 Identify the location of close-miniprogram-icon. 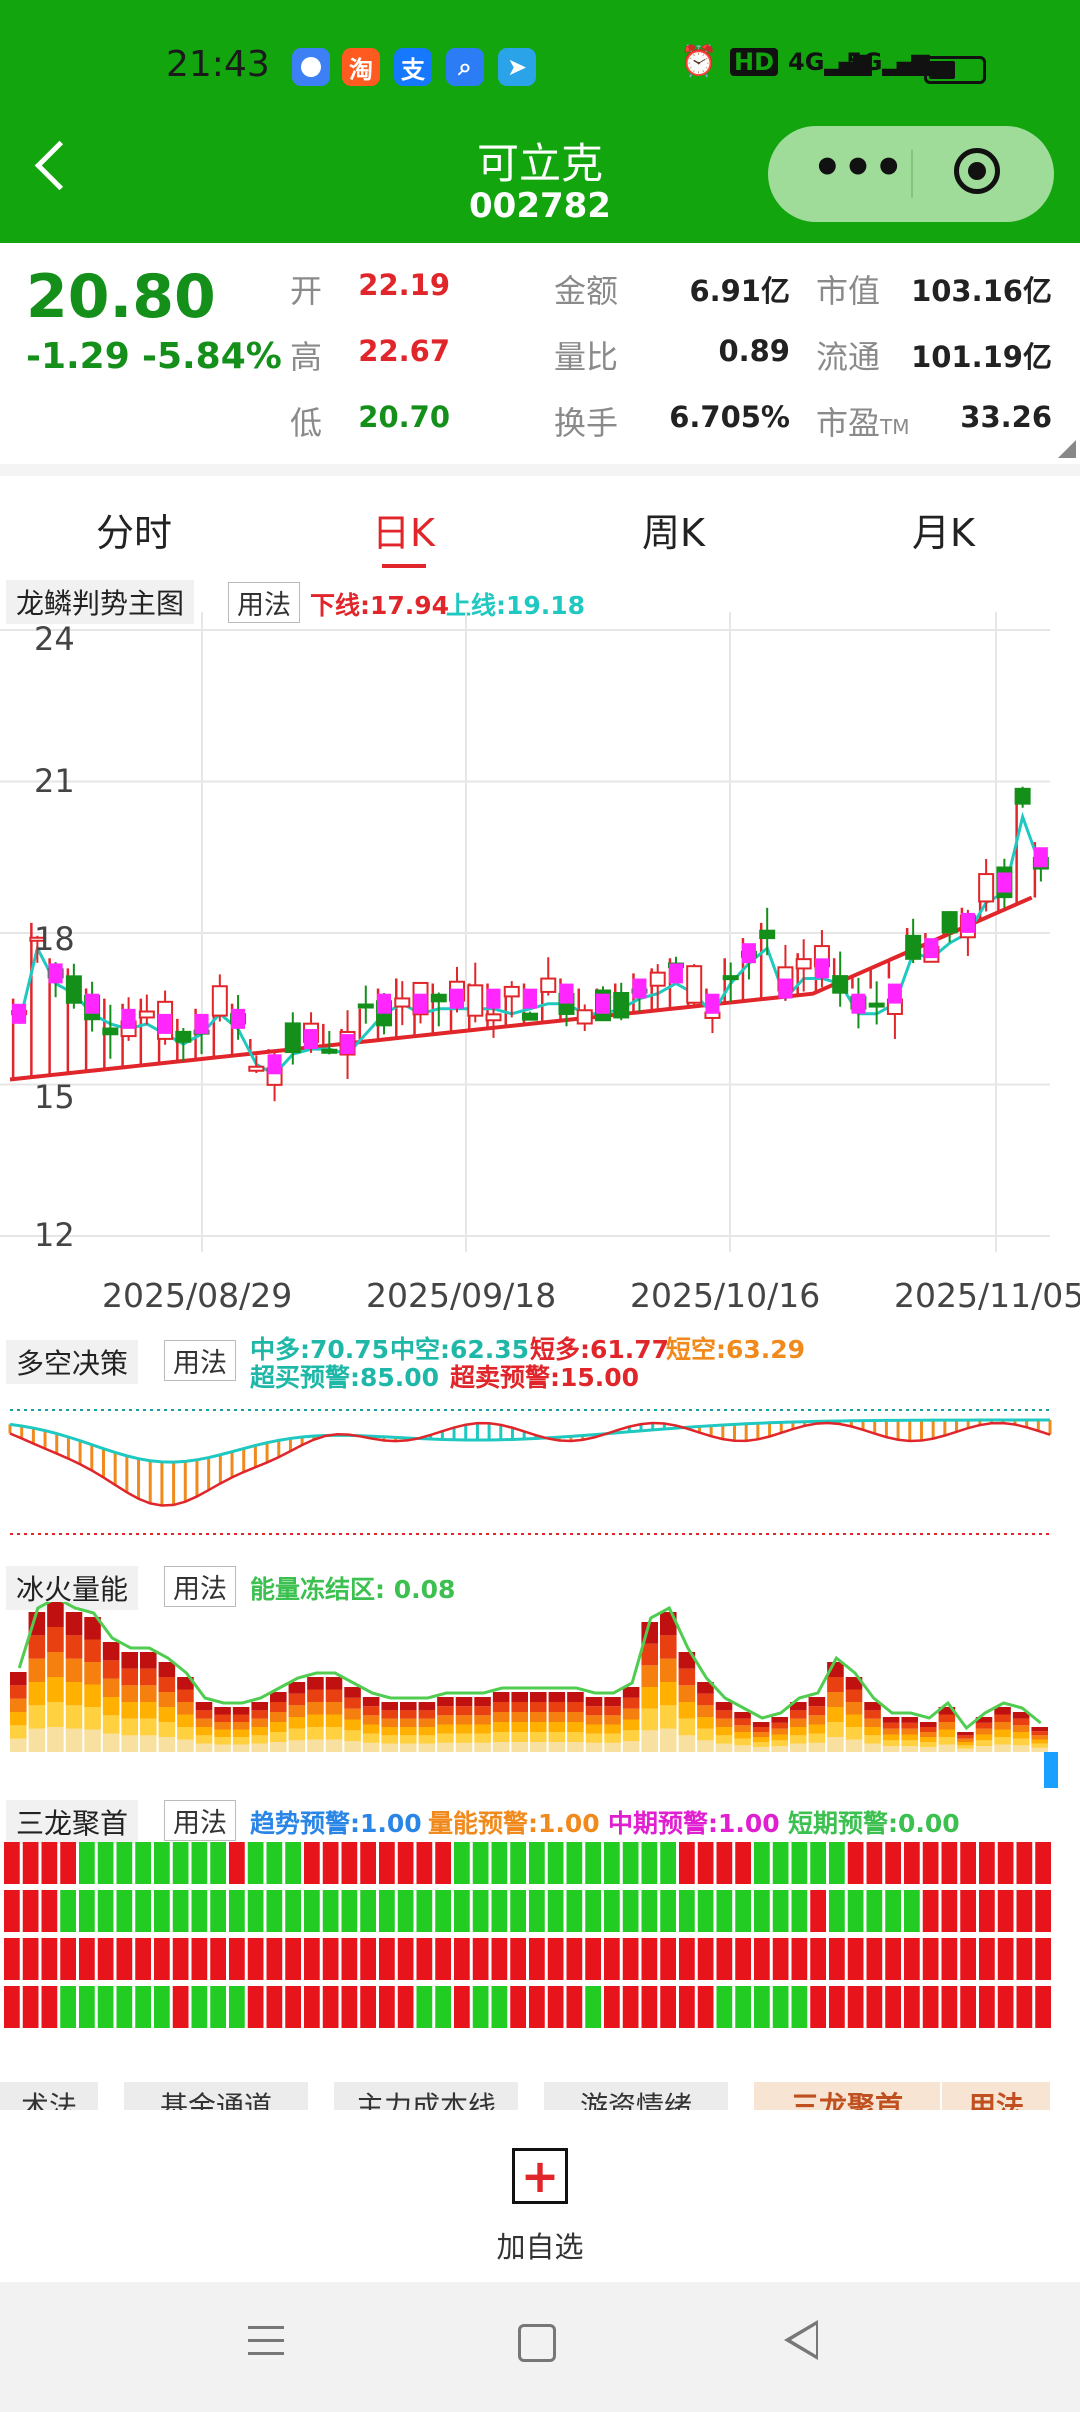
(977, 171).